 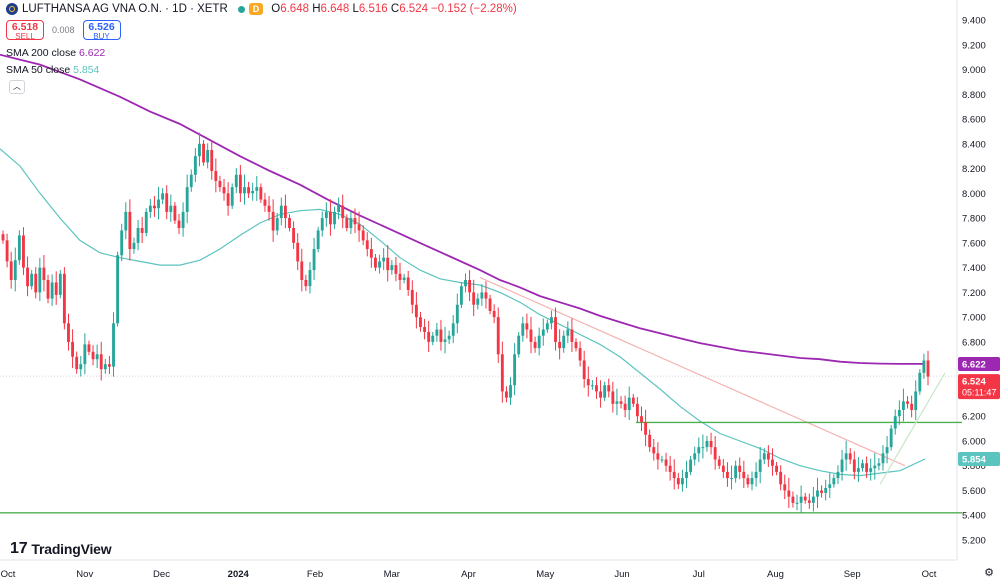 I want to click on collapse-legend-icon: ︿, so click(x=17, y=87).